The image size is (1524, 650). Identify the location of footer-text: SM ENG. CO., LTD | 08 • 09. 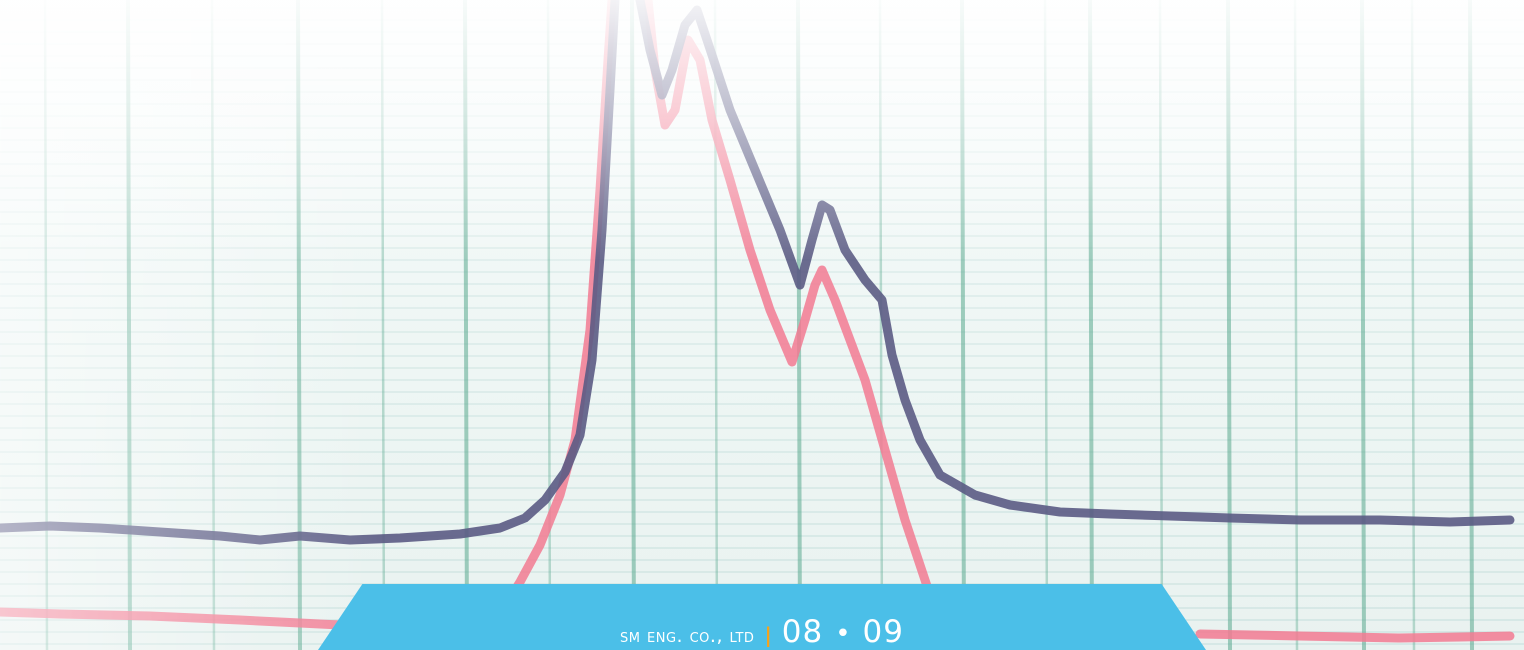
(762, 632).